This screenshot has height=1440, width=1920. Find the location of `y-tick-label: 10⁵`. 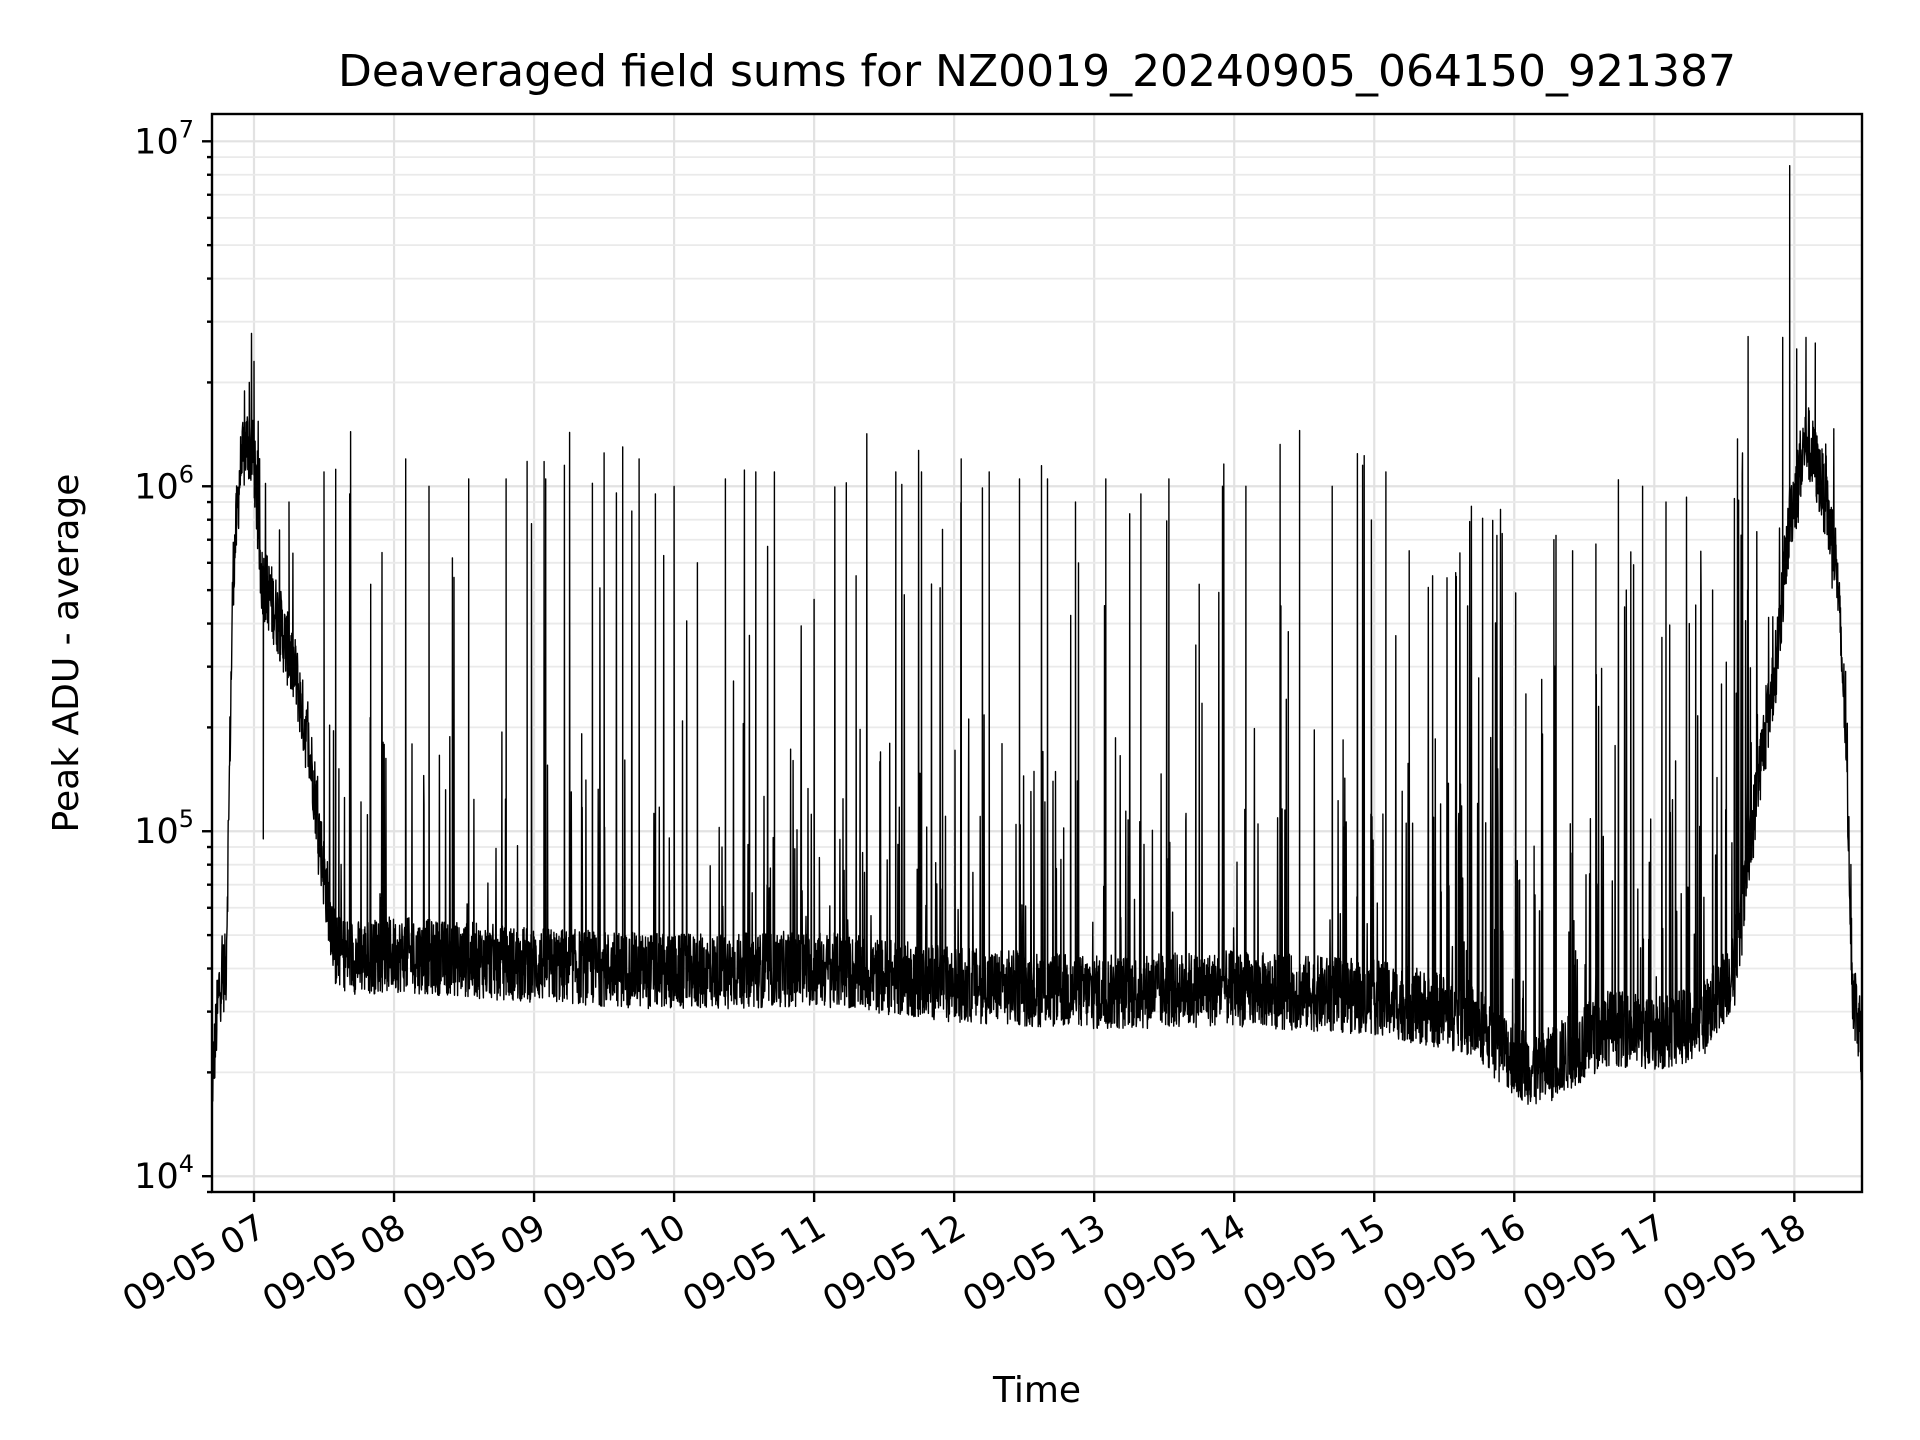

y-tick-label: 10⁵ is located at coordinates (164, 828).